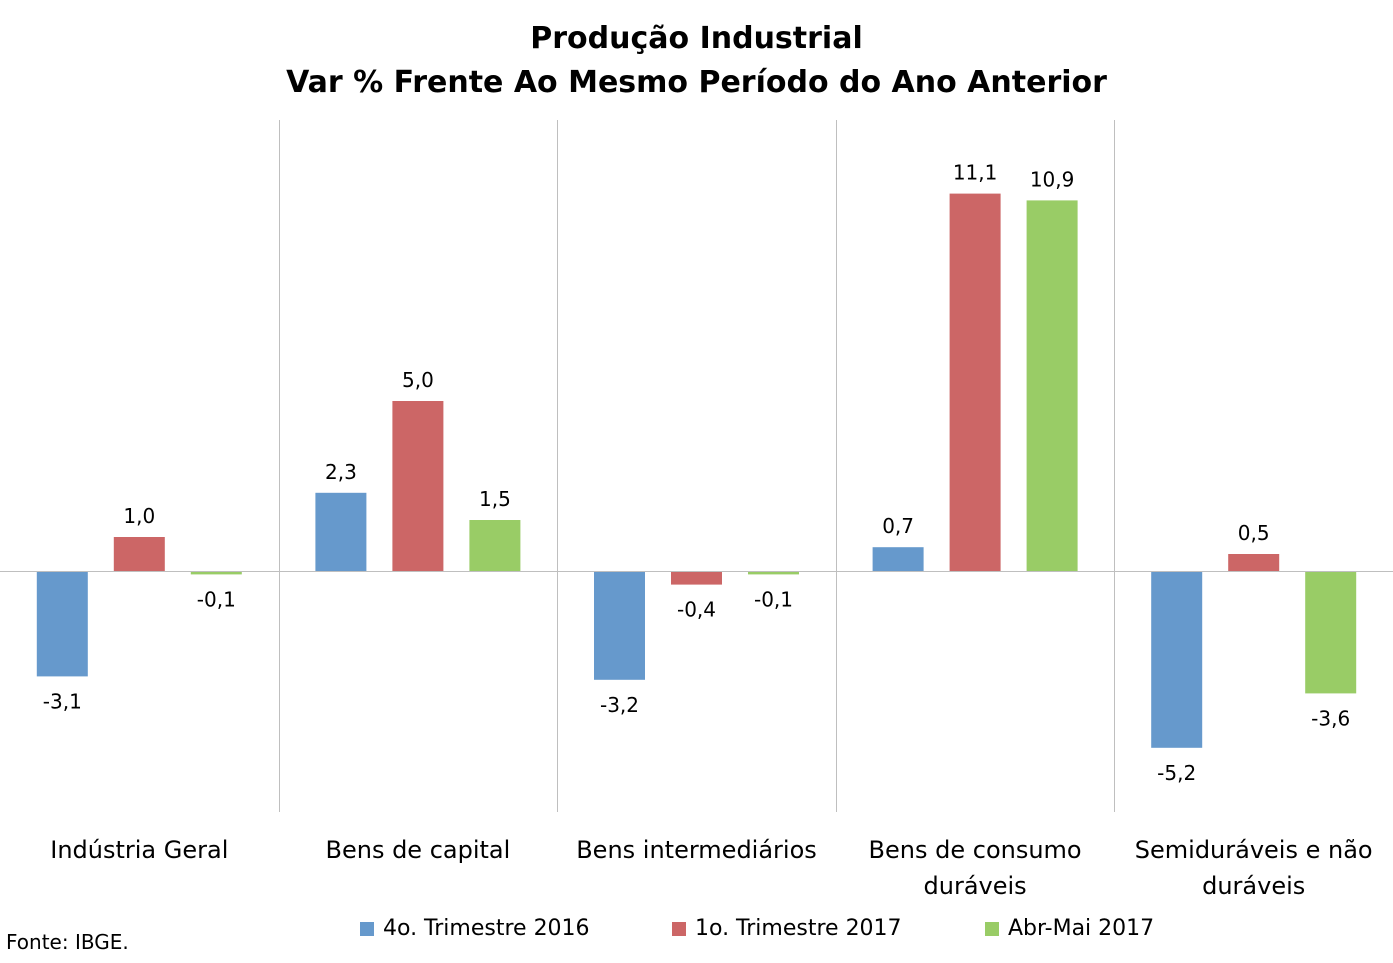  I want to click on category-label: Semiduráveis e não, so click(1254, 850).